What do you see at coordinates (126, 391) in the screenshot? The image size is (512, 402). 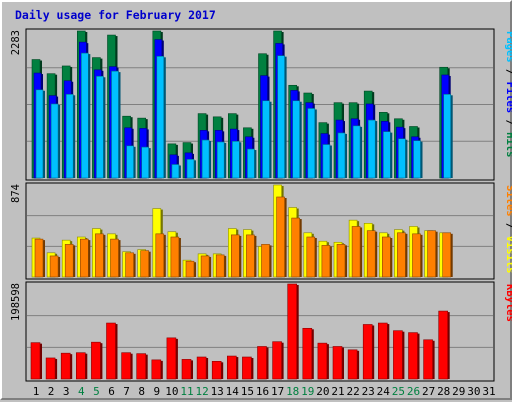 I see `x-tick-label-day-7: 7` at bounding box center [126, 391].